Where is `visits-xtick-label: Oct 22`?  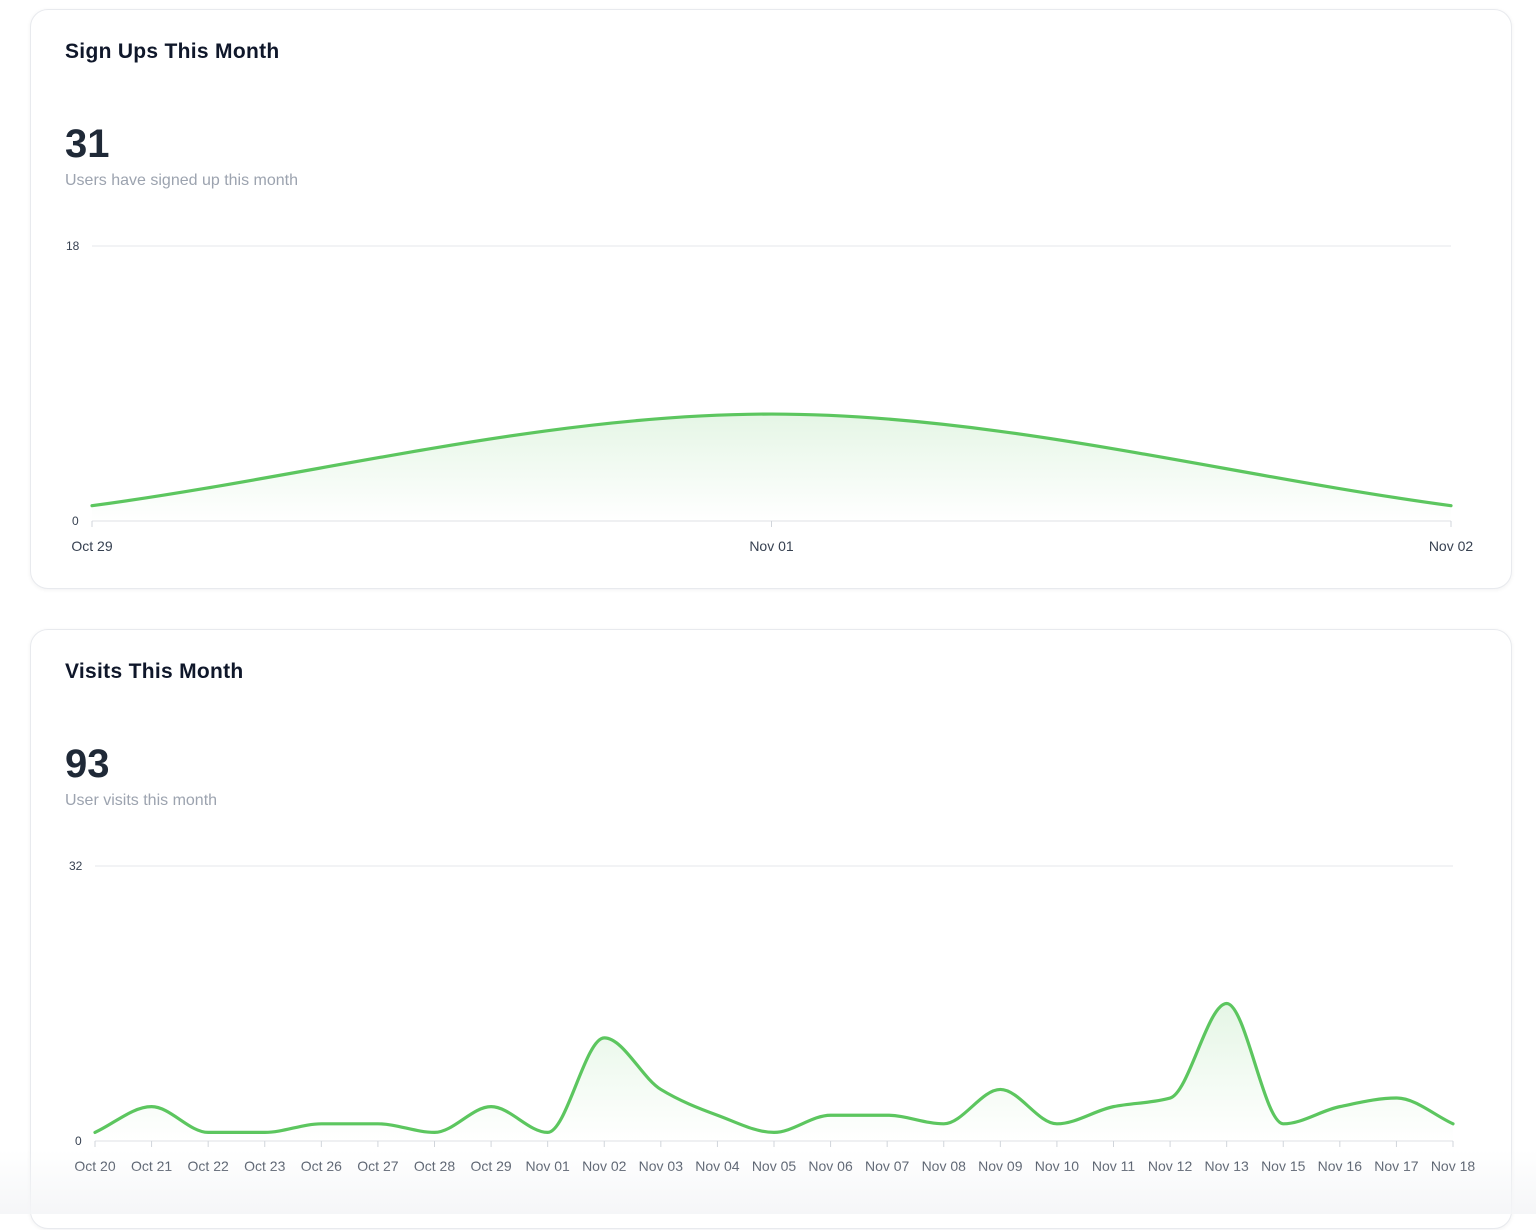
visits-xtick-label: Oct 22 is located at coordinates (208, 1166).